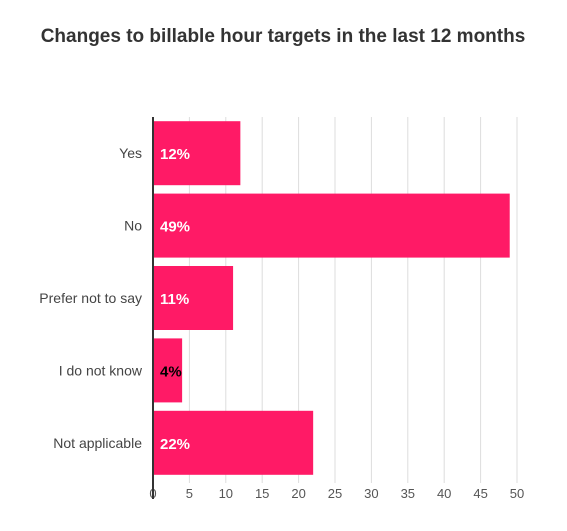  What do you see at coordinates (133, 226) in the screenshot?
I see `category-label: No` at bounding box center [133, 226].